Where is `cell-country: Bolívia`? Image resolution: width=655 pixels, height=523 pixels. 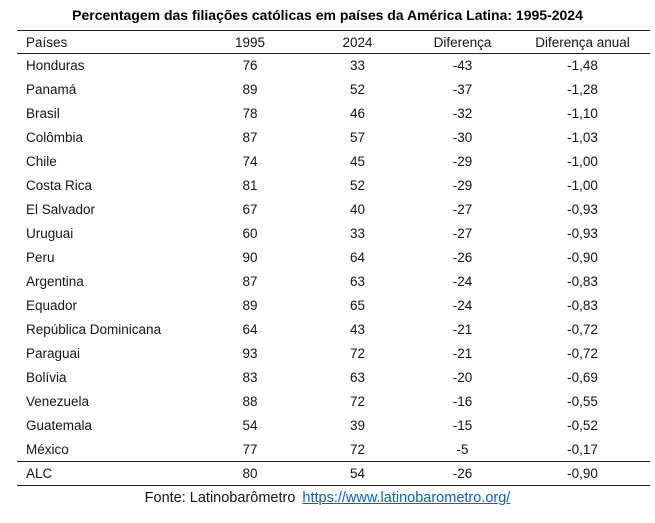 cell-country: Bolívia is located at coordinates (46, 377).